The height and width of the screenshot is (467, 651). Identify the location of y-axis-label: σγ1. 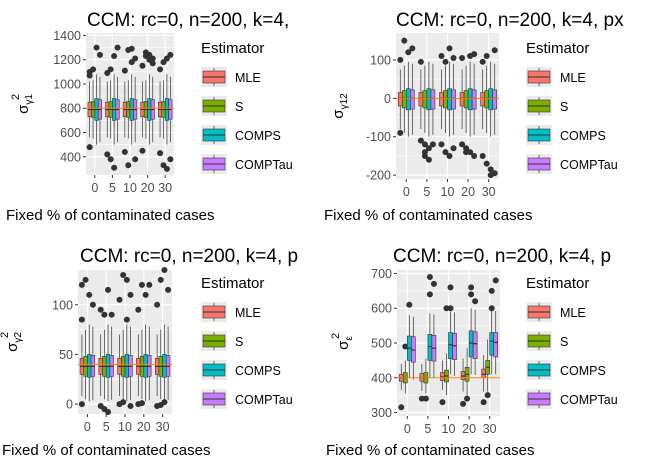
(25, 104).